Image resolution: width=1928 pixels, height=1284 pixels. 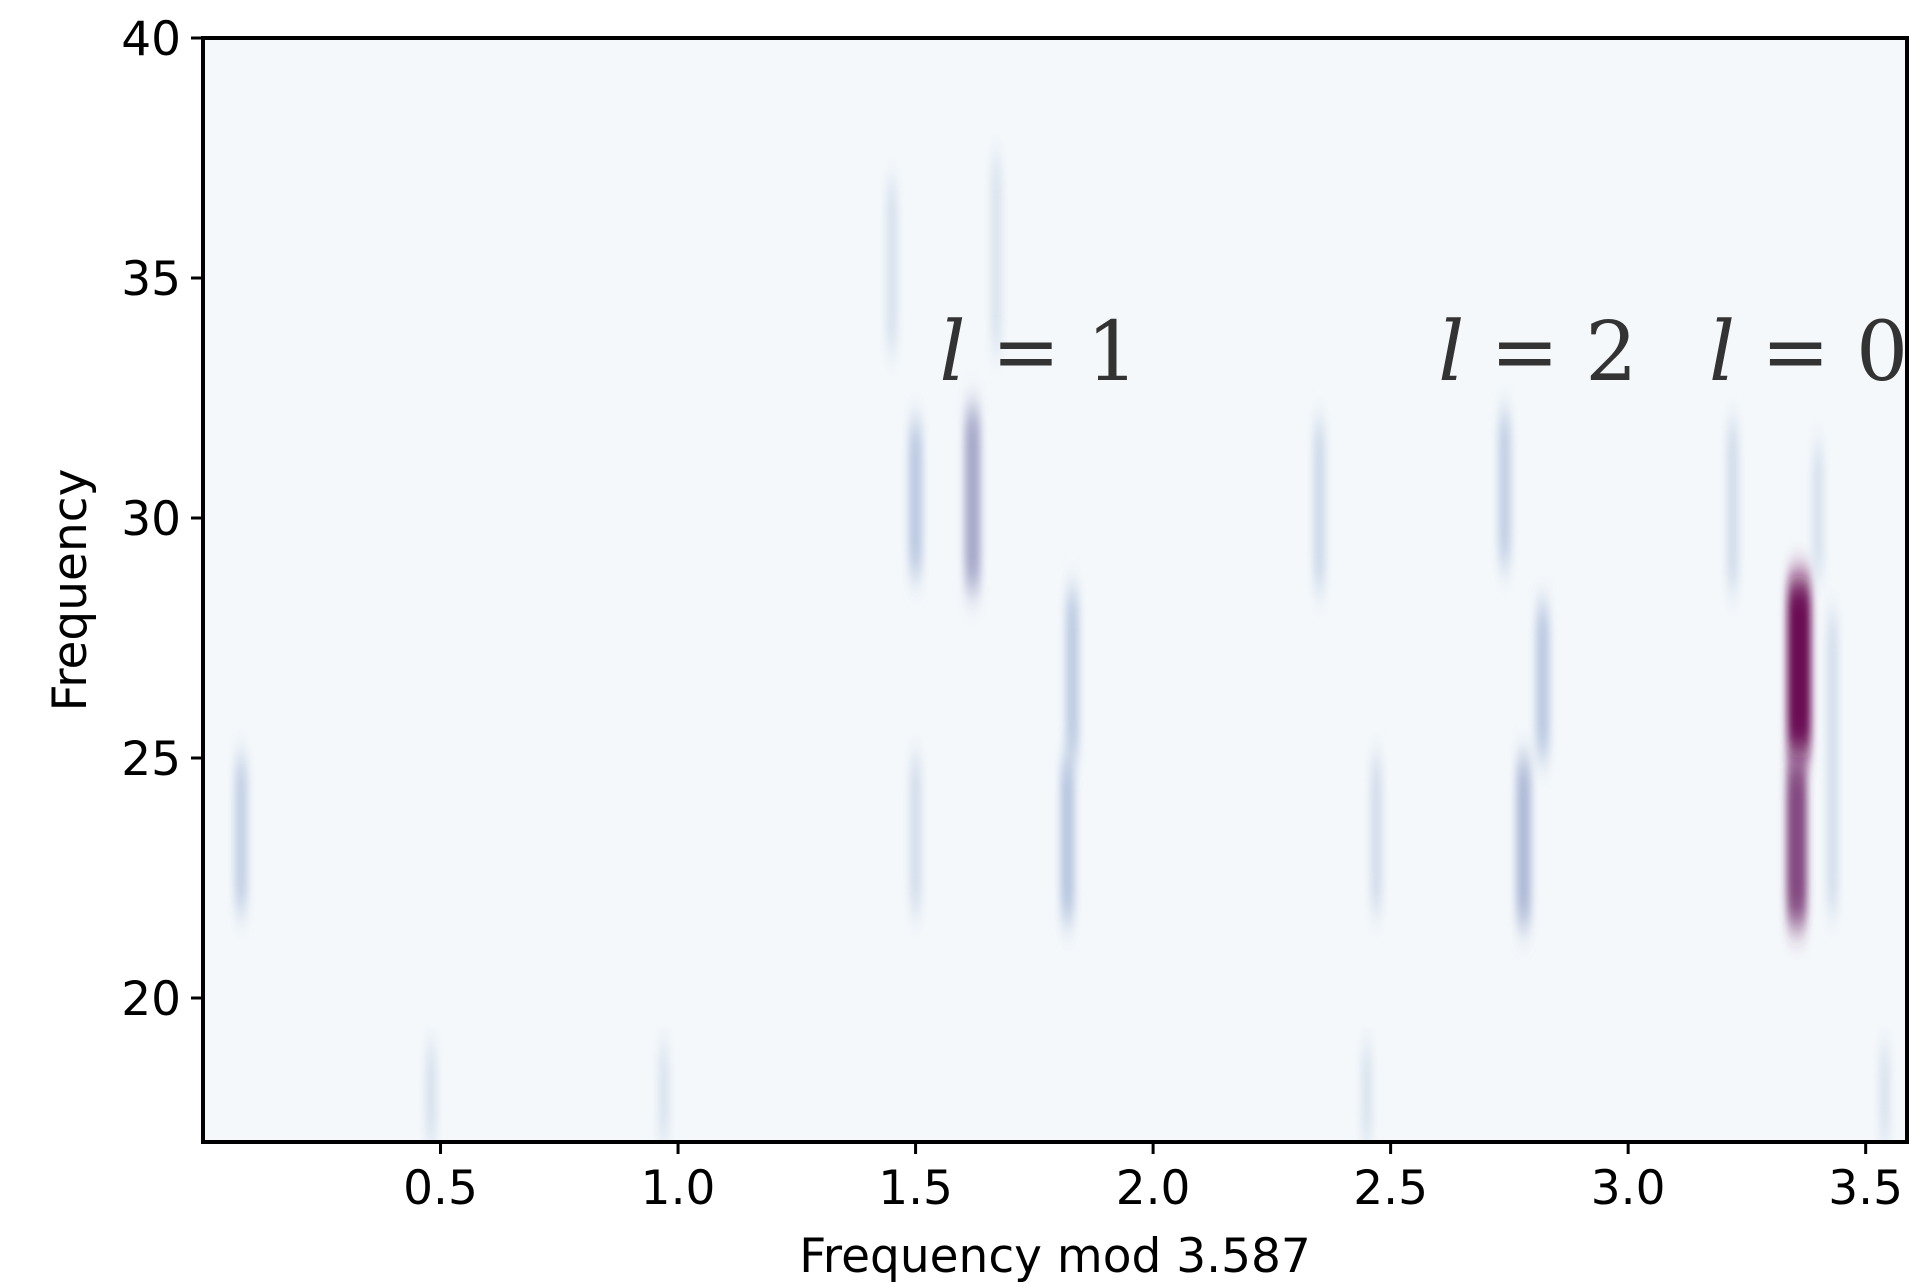 I want to click on y-tick-label: 40, so click(x=151, y=39).